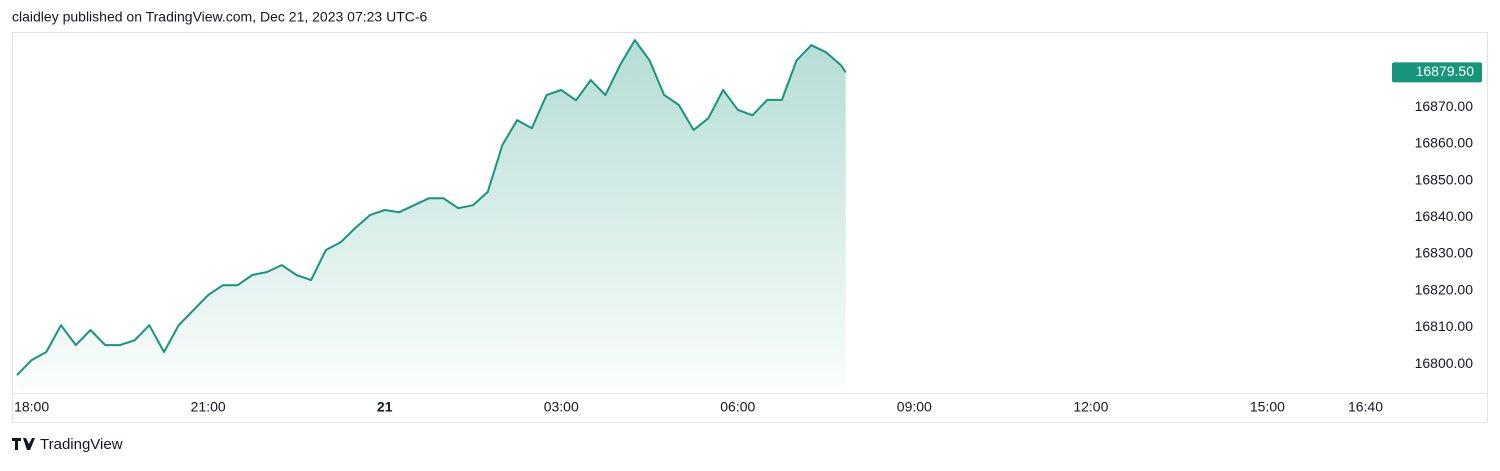 The image size is (1500, 471). I want to click on x-tick-label: 06:00, so click(737, 407).